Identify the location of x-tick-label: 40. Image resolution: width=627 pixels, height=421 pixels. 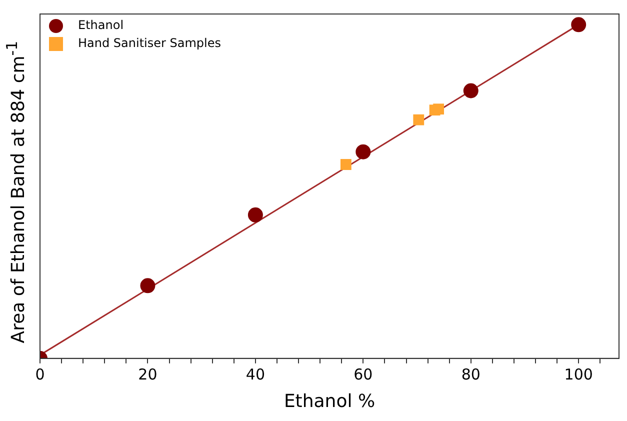
(255, 374).